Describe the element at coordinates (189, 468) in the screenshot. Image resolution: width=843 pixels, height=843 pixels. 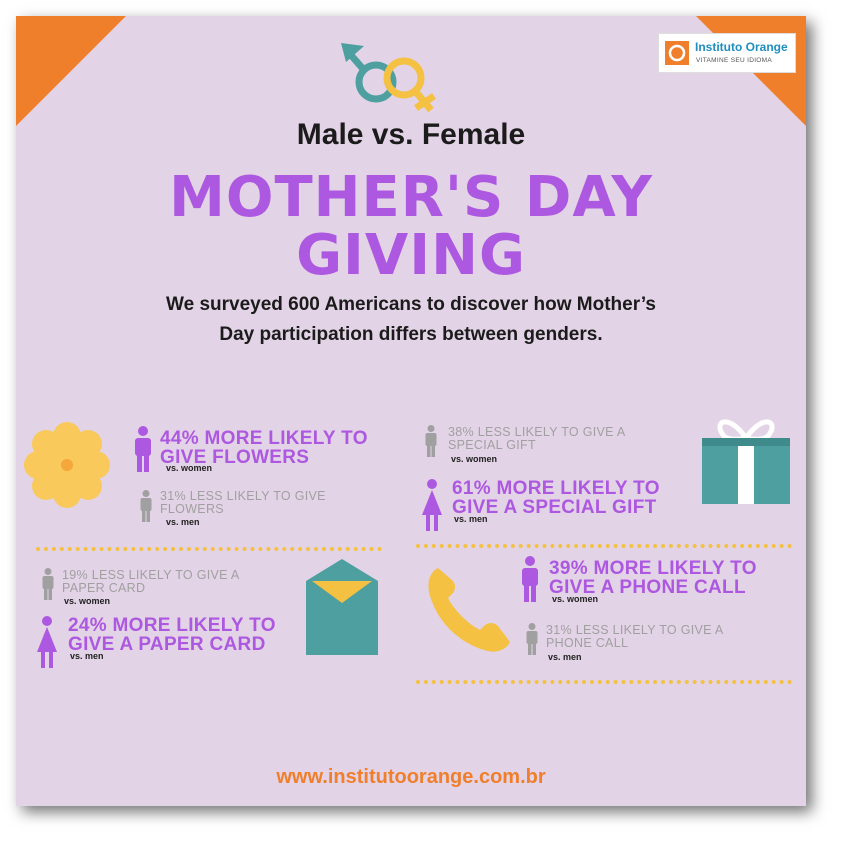
I see `flowers-primary-vs: vs. women` at that location.